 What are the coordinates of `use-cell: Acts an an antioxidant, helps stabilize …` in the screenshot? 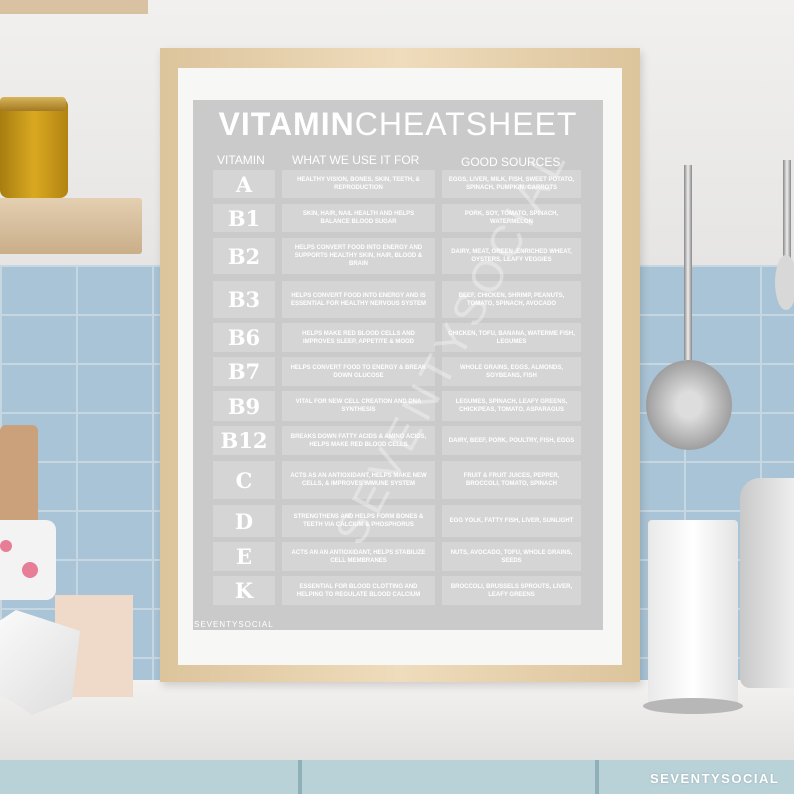 It's located at (358, 556).